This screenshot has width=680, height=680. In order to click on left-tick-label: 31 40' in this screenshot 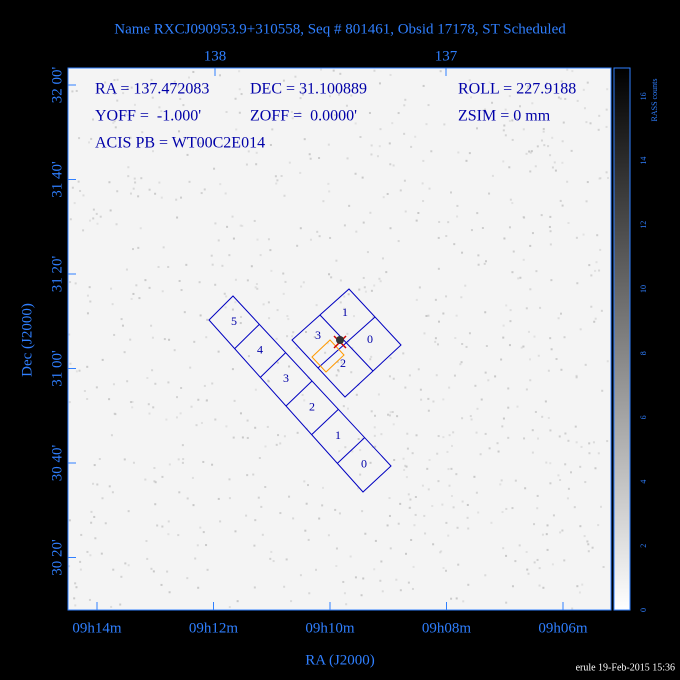, I will do `click(57, 179)`.